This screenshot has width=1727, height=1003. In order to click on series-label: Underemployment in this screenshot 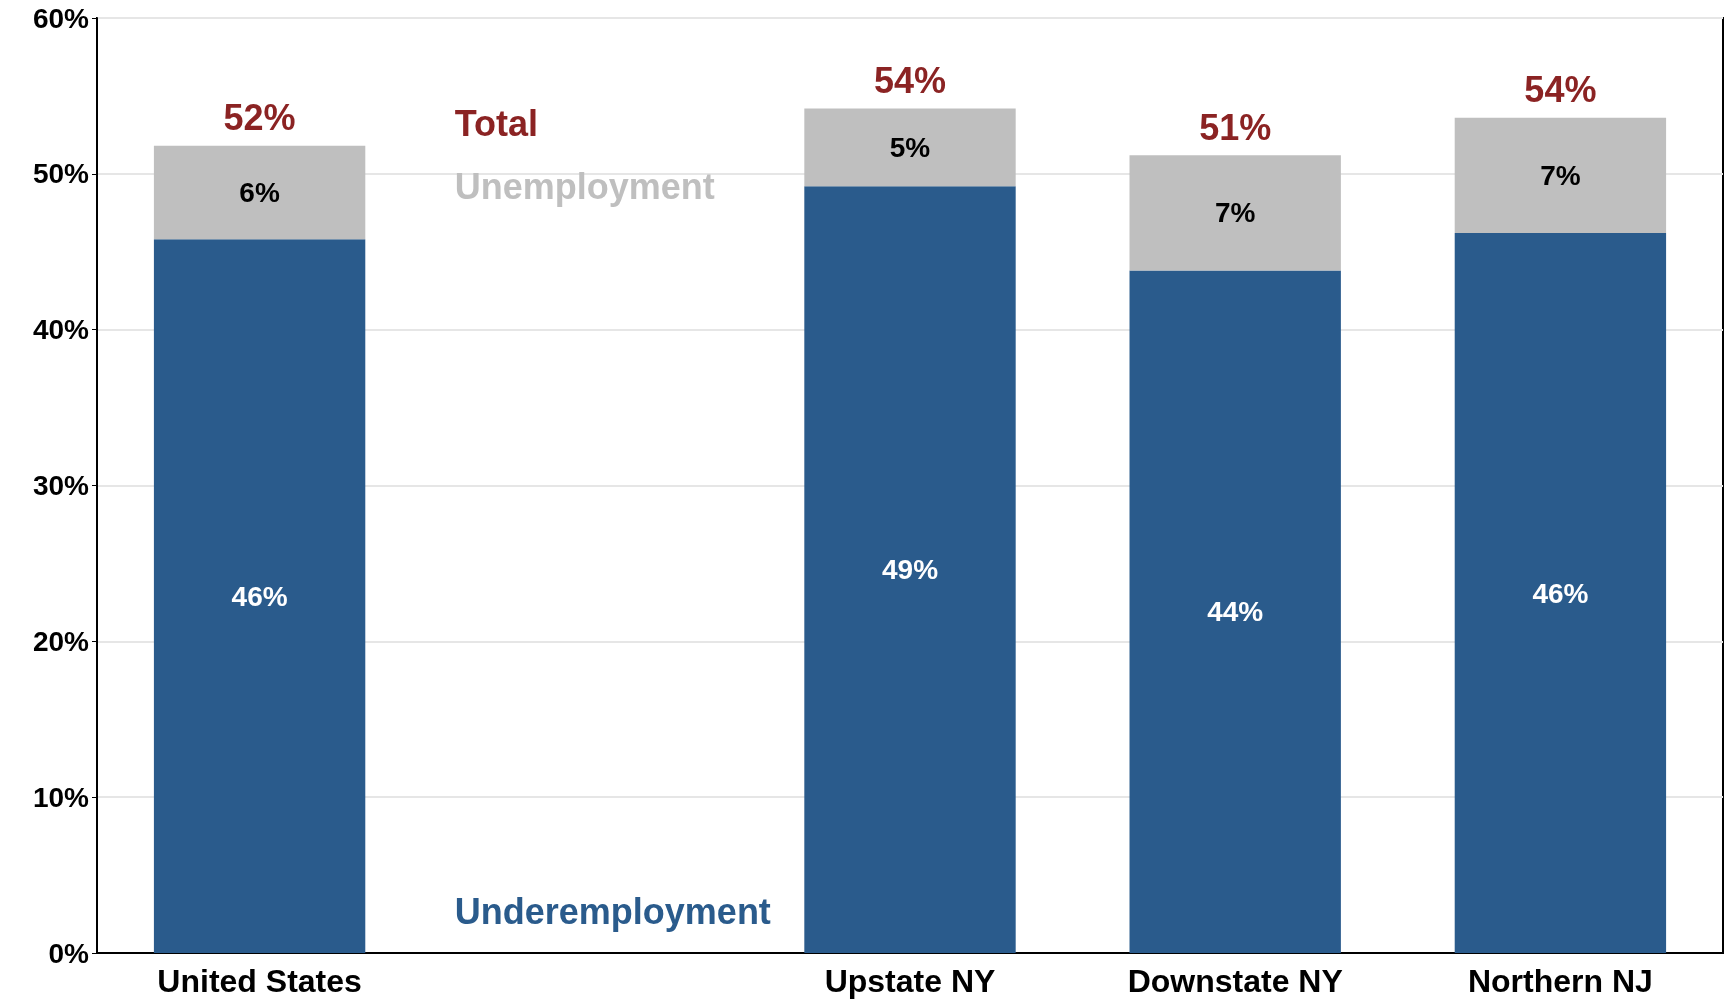, I will do `click(612, 911)`.